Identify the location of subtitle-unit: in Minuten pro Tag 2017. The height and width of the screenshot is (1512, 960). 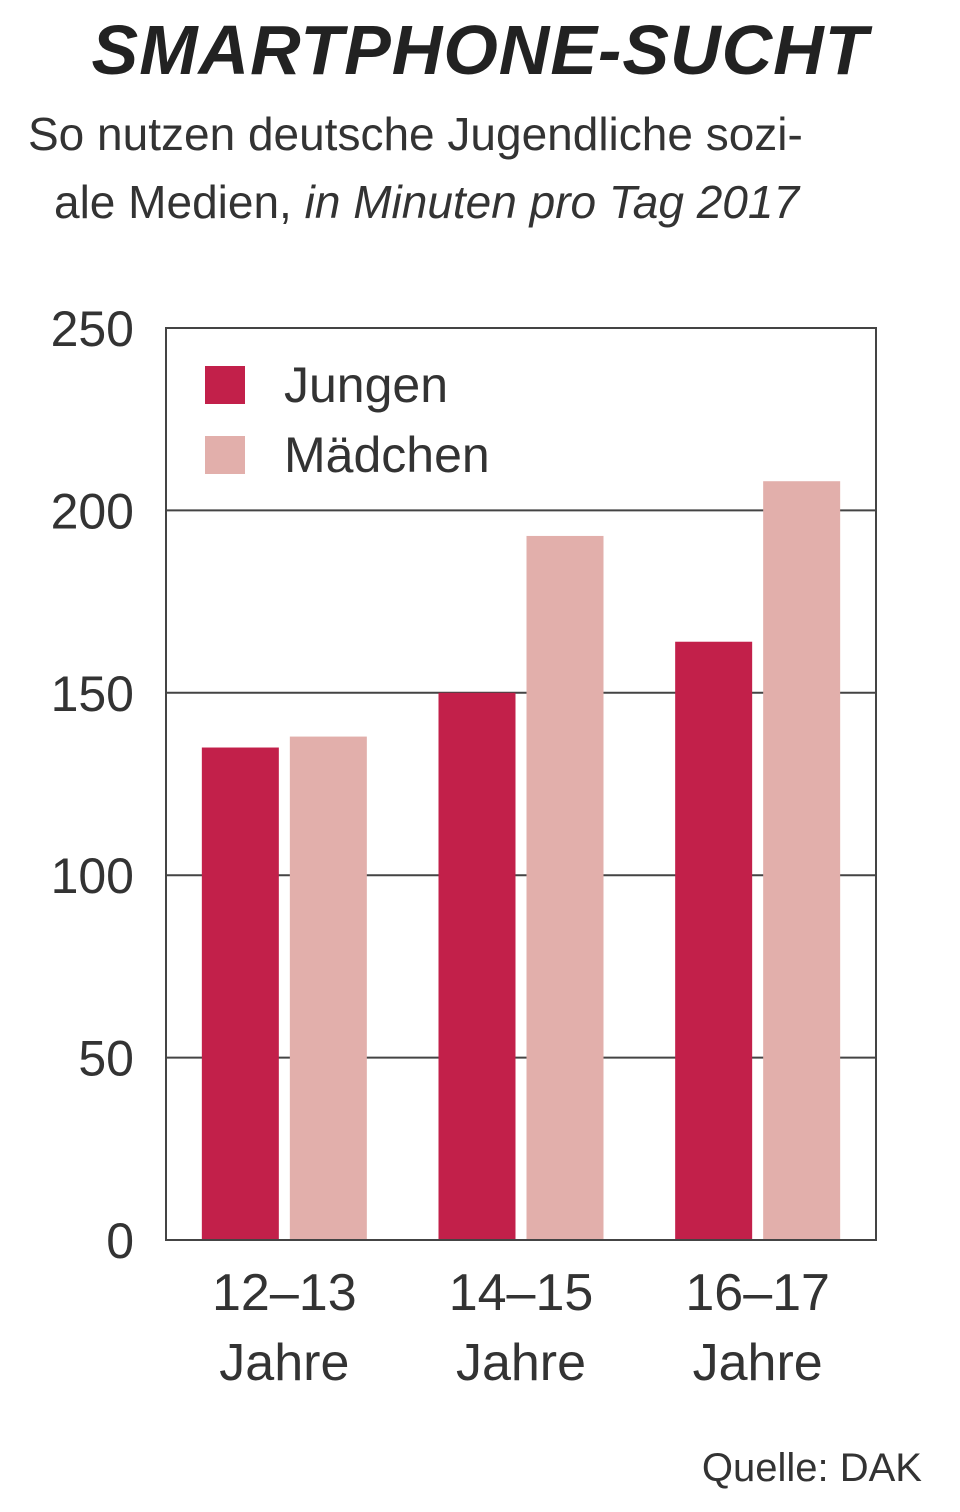
(552, 202).